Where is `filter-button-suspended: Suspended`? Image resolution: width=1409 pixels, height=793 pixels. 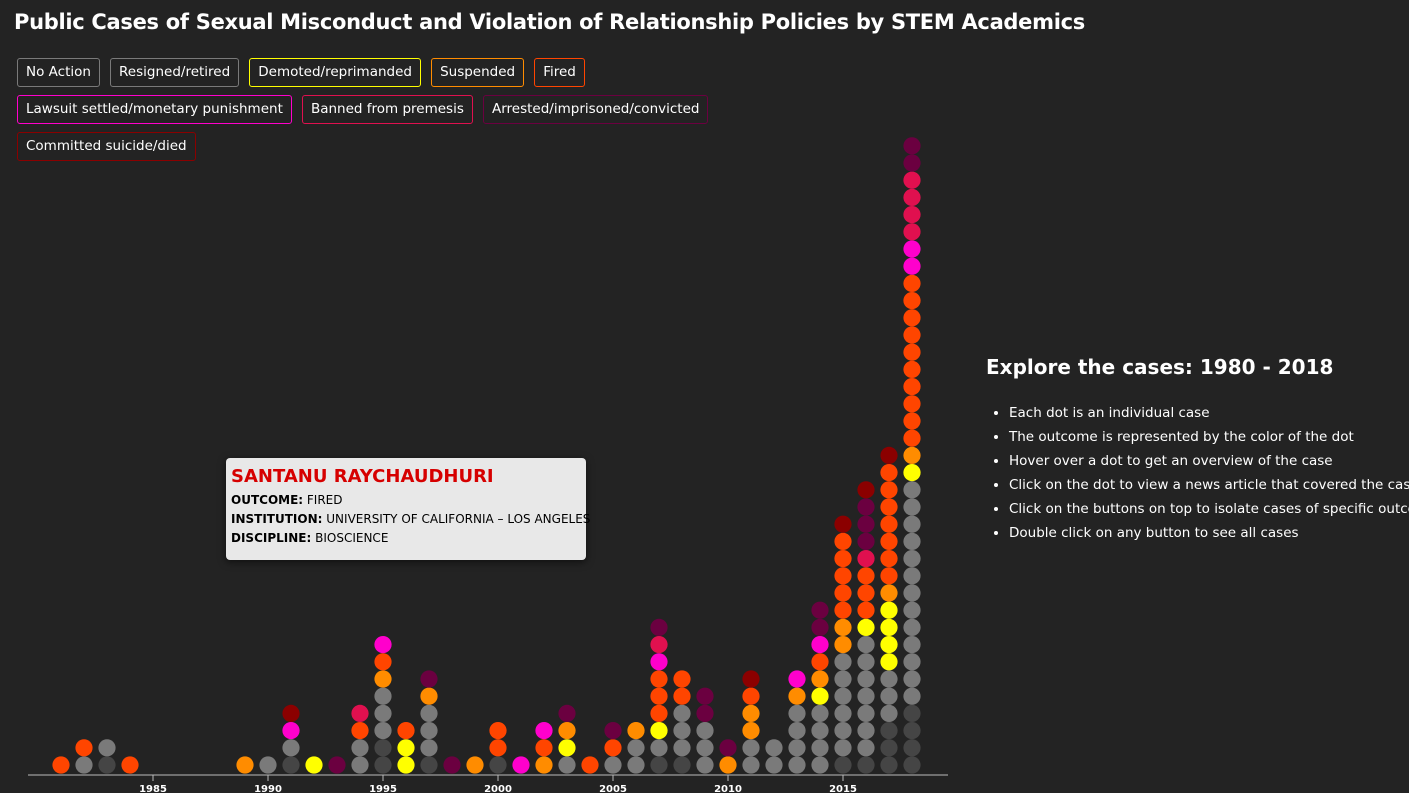 filter-button-suspended: Suspended is located at coordinates (478, 72).